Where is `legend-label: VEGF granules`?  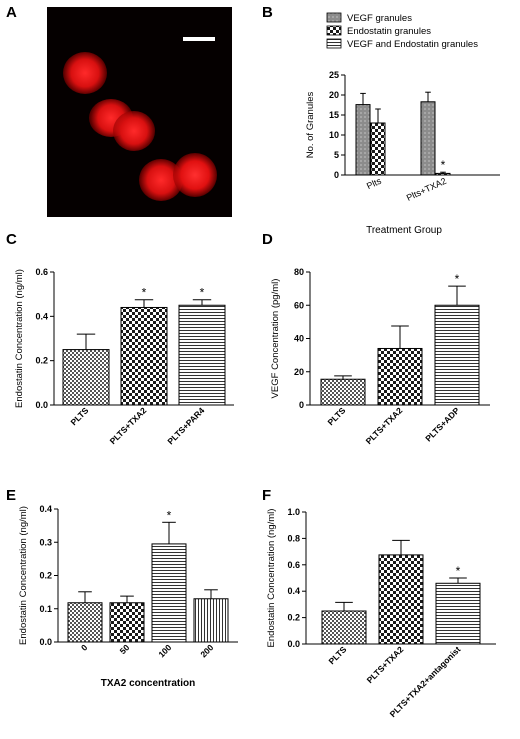 legend-label: VEGF granules is located at coordinates (379, 18).